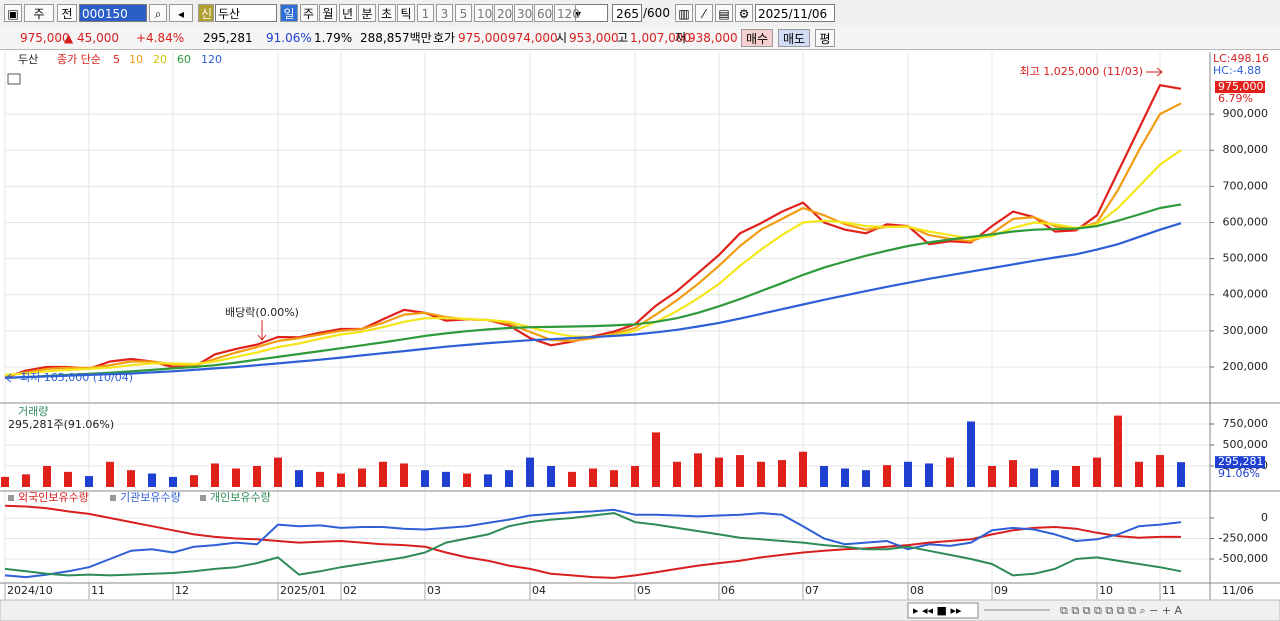  I want to click on legend-entry: 10, so click(136, 59).